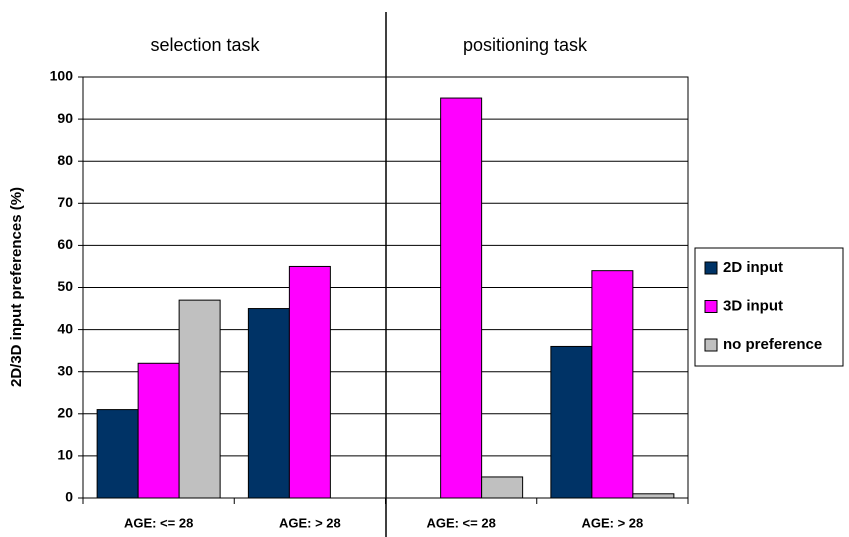  What do you see at coordinates (65, 328) in the screenshot?
I see `y-tick-label: 40` at bounding box center [65, 328].